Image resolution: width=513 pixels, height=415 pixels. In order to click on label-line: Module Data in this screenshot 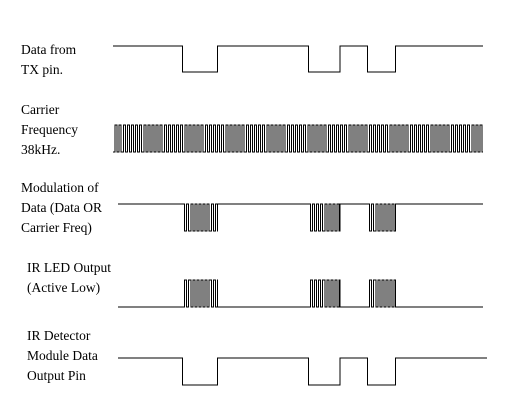, I will do `click(62, 355)`.